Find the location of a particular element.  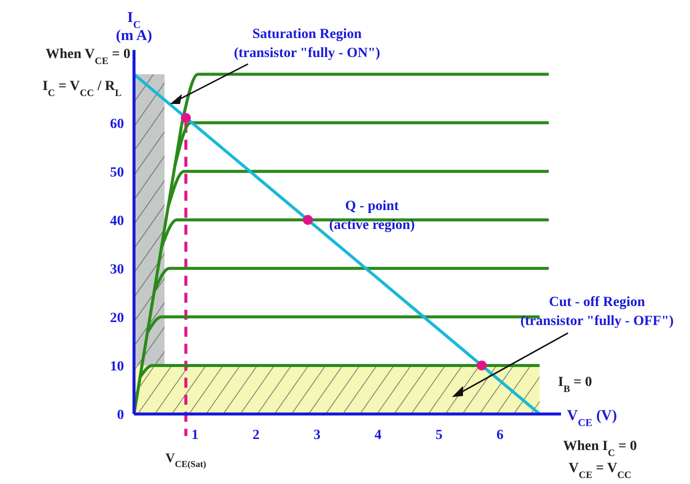

text: I$_{C}$ = V$_{CC}$ / R$_{L}$ is located at coordinates (82, 88).